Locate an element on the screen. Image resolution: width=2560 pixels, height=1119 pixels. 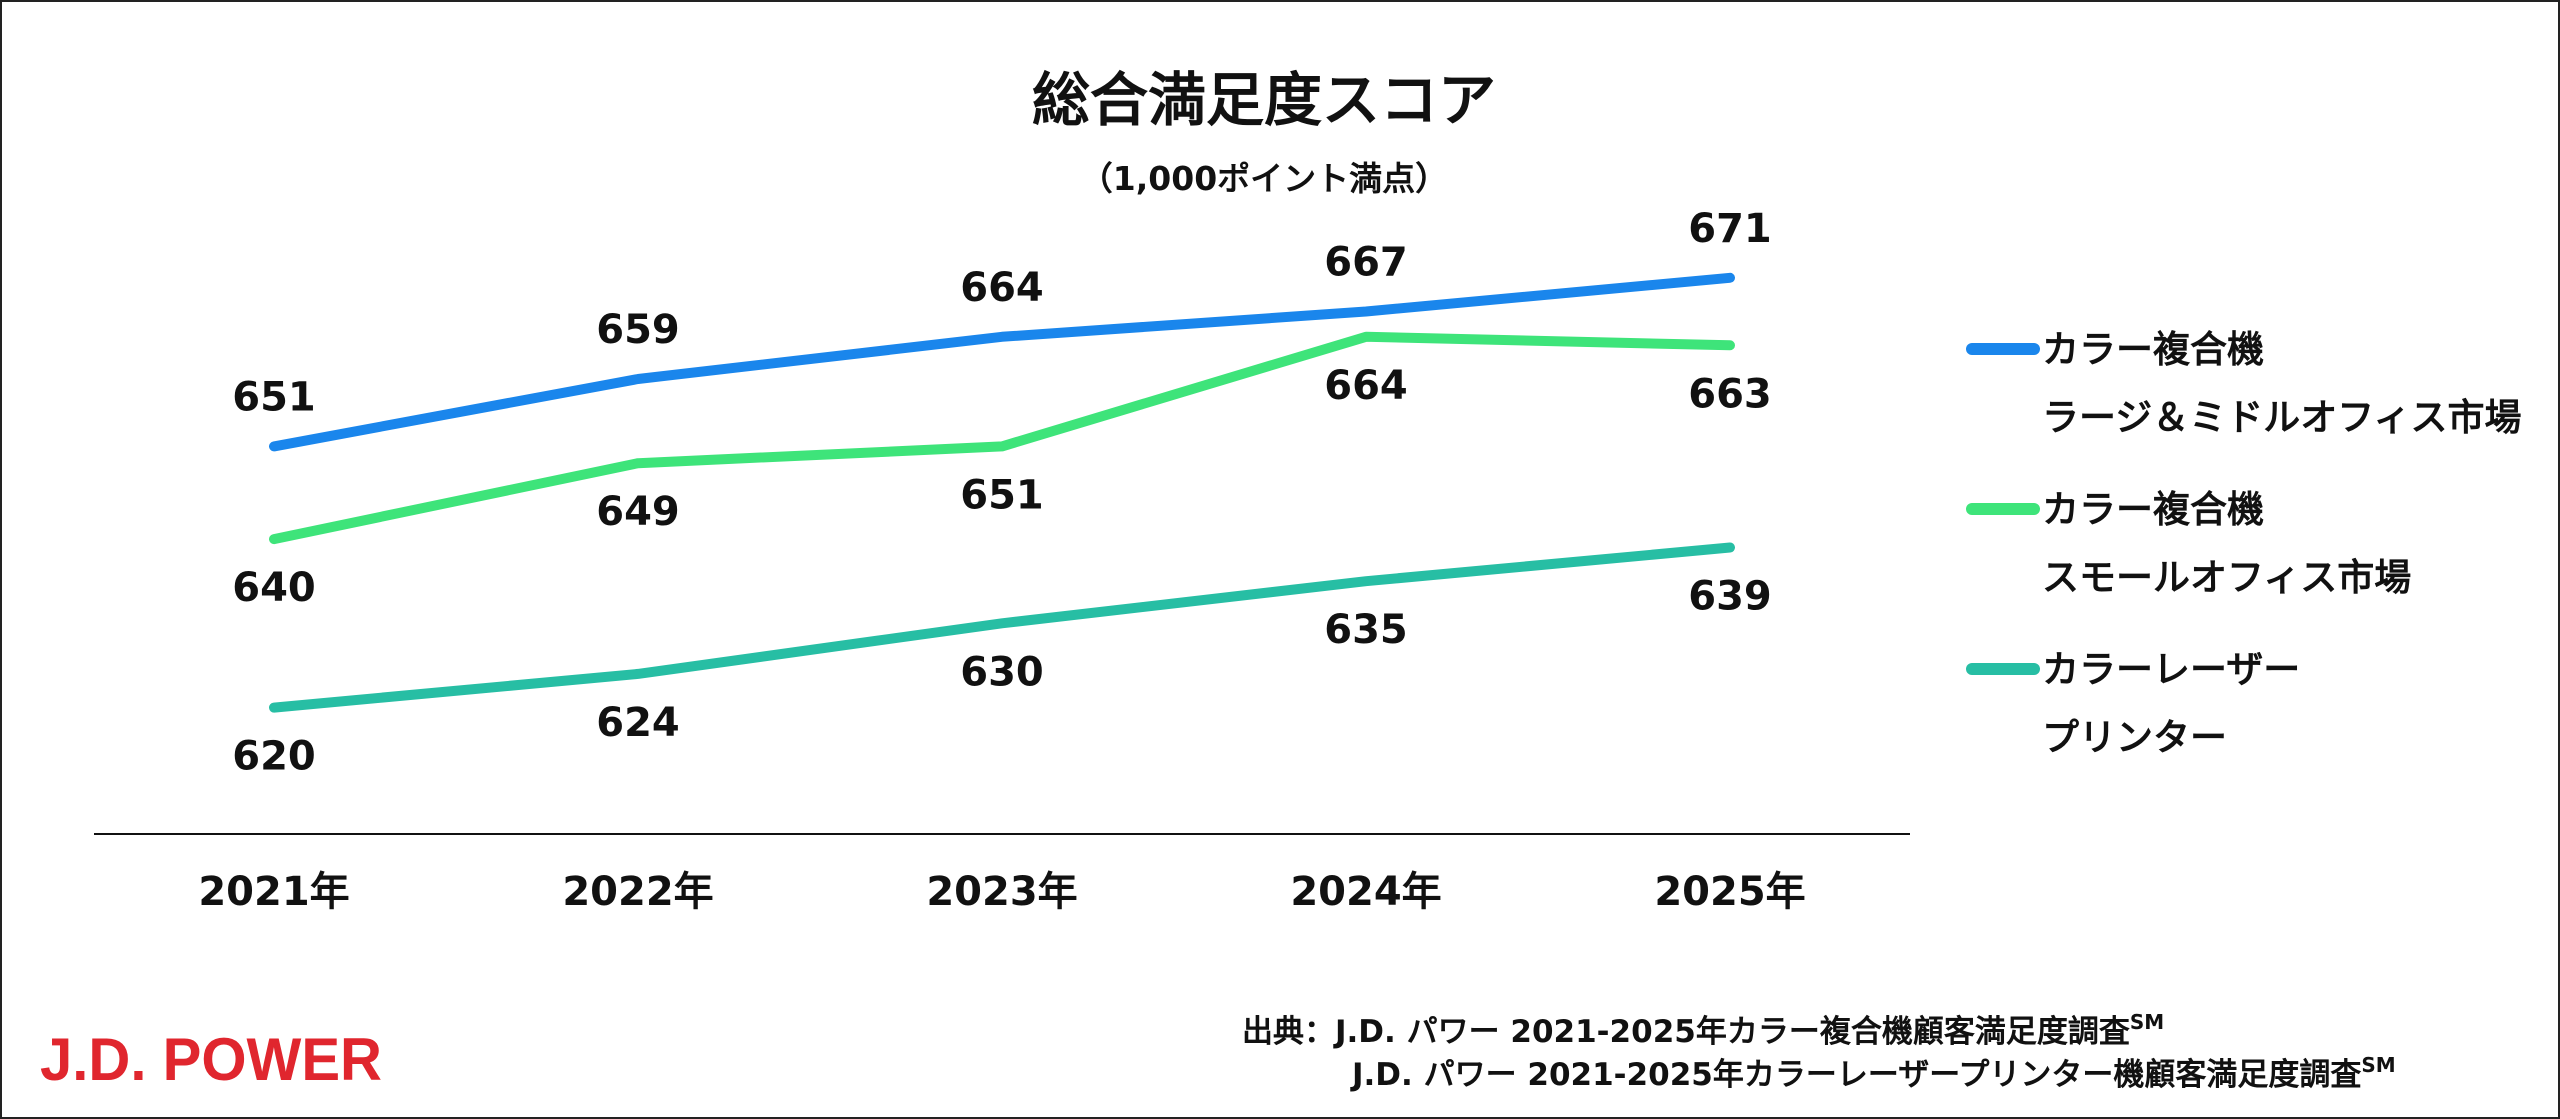
x-tick-label: 2023年 is located at coordinates (1001, 892).